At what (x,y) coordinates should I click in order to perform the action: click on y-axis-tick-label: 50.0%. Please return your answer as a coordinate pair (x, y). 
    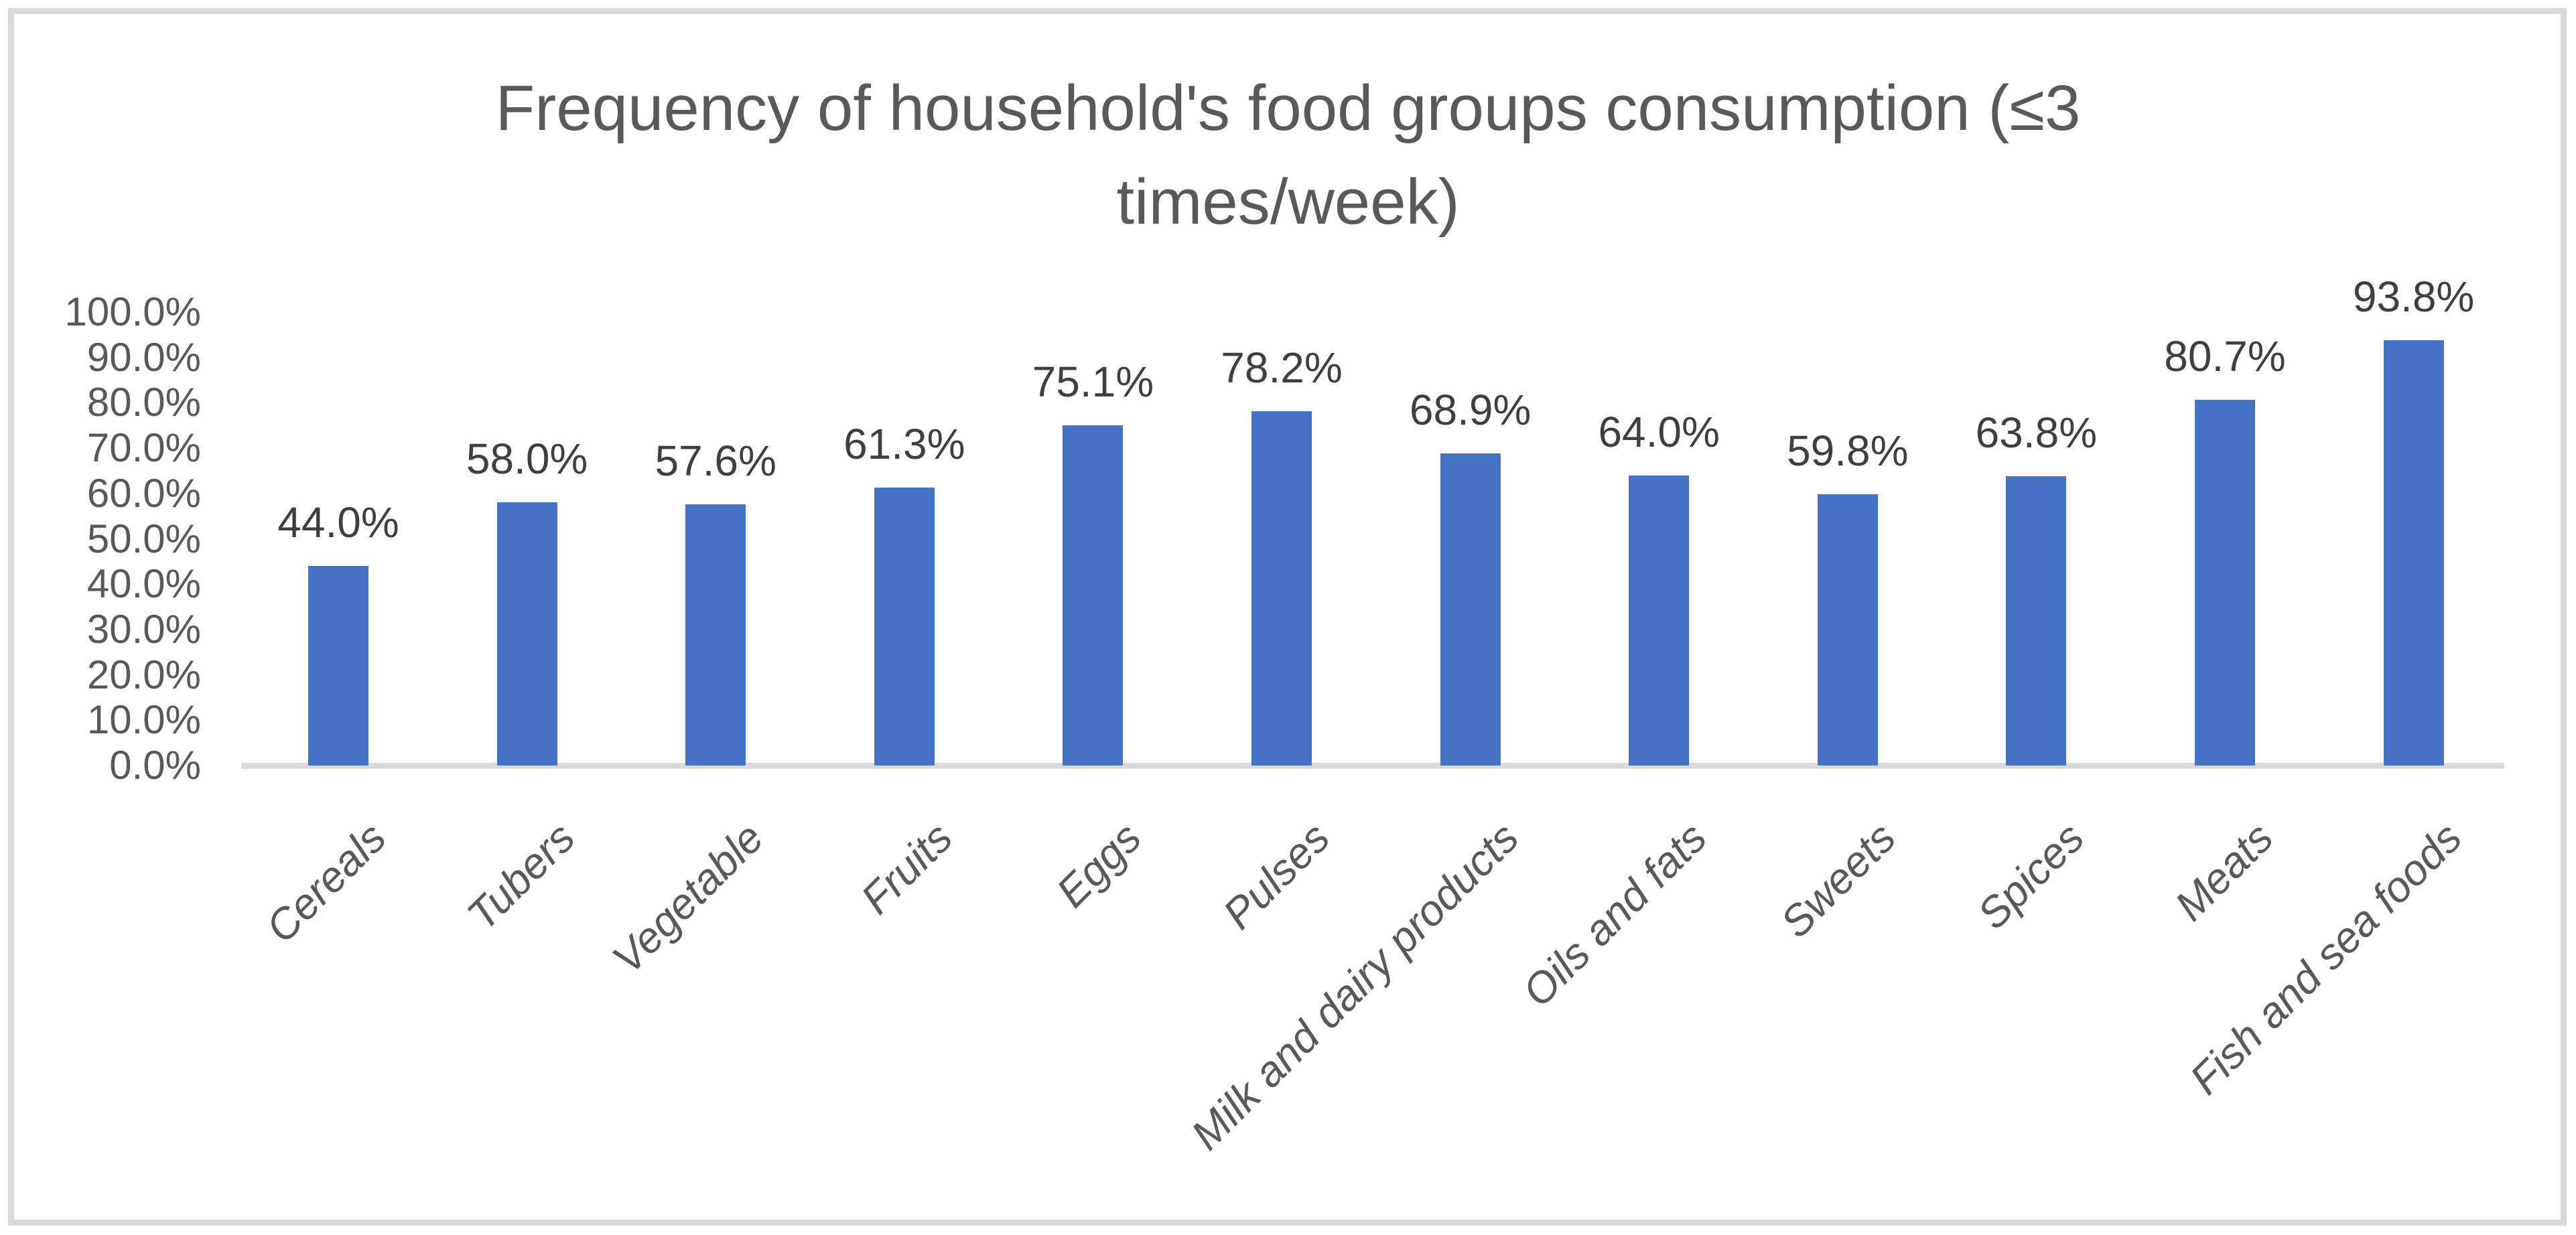
    Looking at the image, I should click on (143, 538).